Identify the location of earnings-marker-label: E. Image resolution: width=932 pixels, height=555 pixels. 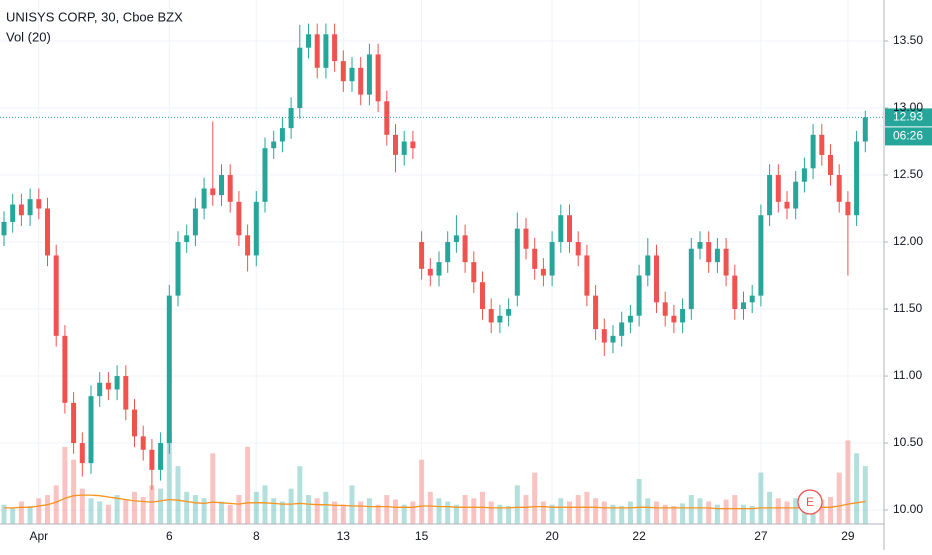
(810, 502).